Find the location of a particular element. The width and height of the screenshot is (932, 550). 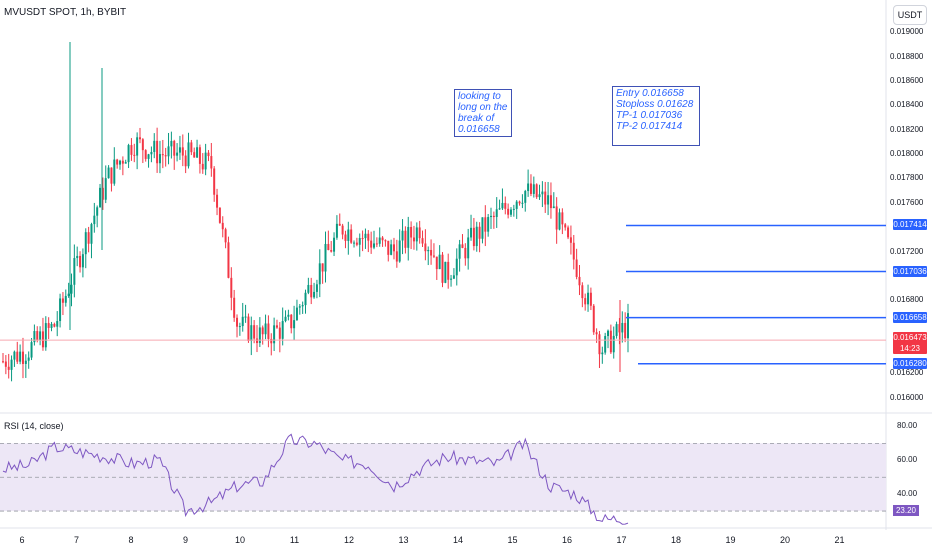

price-tick-label: 0.018000 is located at coordinates (907, 154).